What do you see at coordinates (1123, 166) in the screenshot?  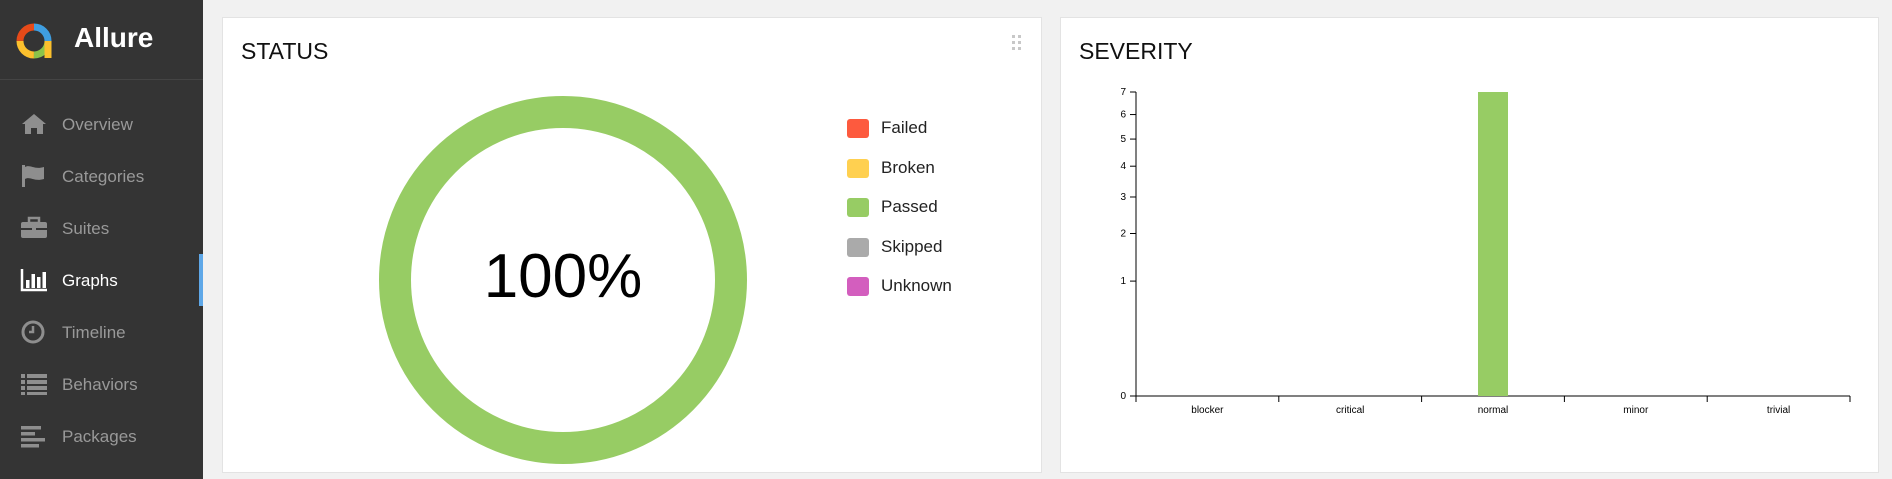 I see `y-tick-label: 4` at bounding box center [1123, 166].